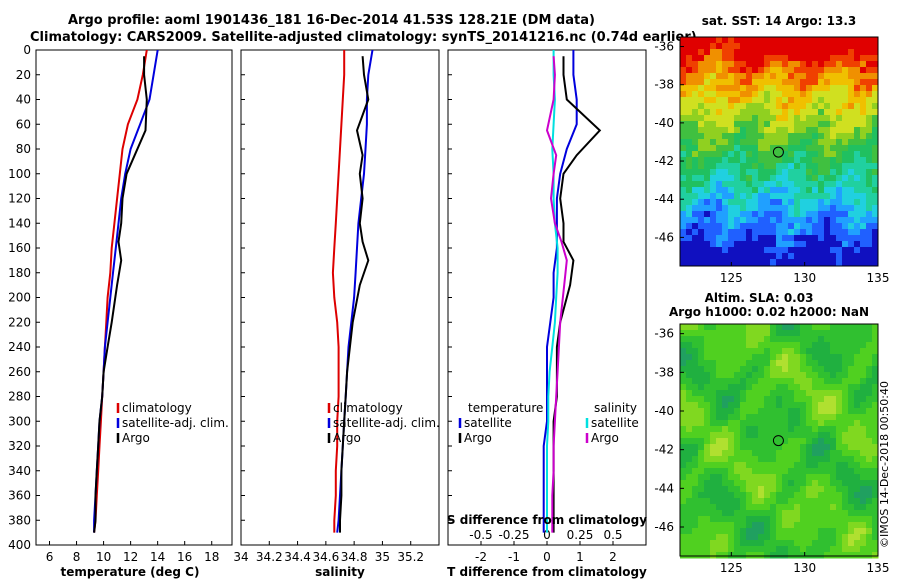 The width and height of the screenshot is (900, 580). Describe the element at coordinates (664, 47) in the screenshot. I see `map-ytick-label: -36` at that location.